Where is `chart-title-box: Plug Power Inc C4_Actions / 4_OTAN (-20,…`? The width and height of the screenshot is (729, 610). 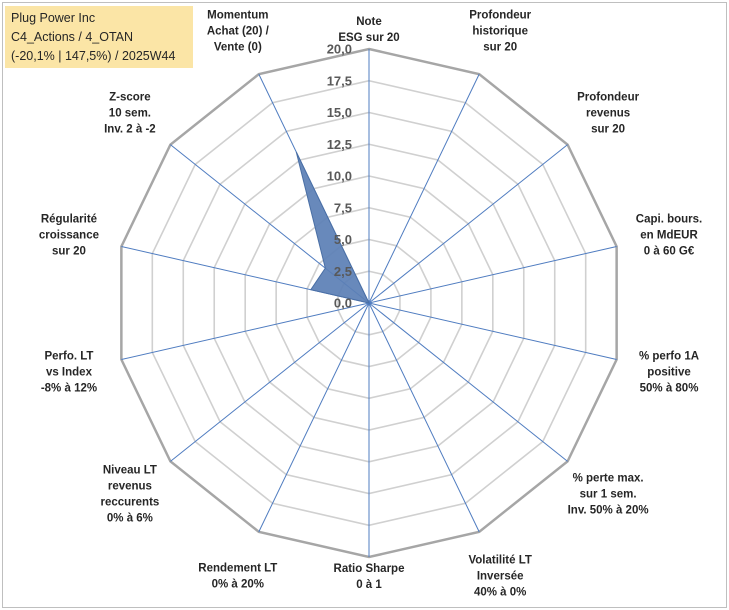 chart-title-box: Plug Power Inc C4_Actions / 4_OTAN (-20,… is located at coordinates (99, 37).